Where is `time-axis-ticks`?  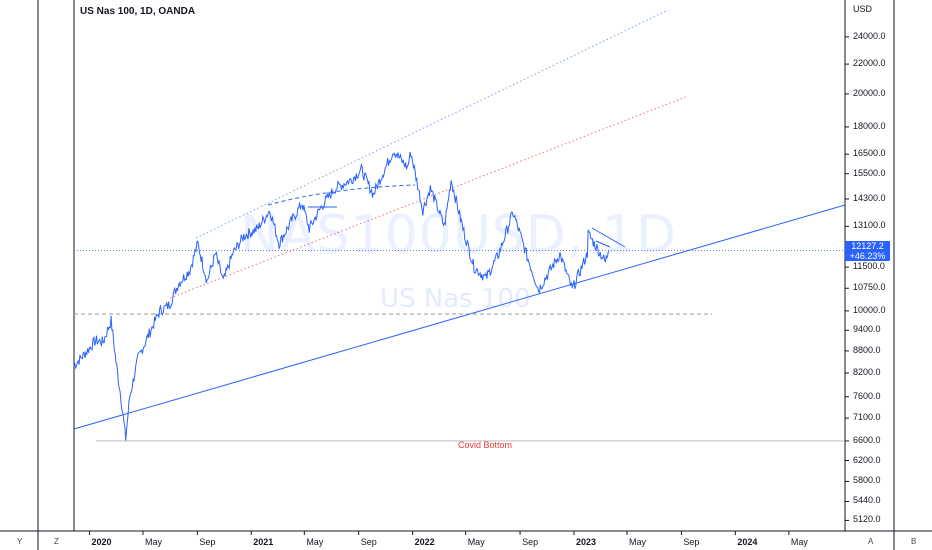 time-axis-ticks is located at coordinates (439, 533).